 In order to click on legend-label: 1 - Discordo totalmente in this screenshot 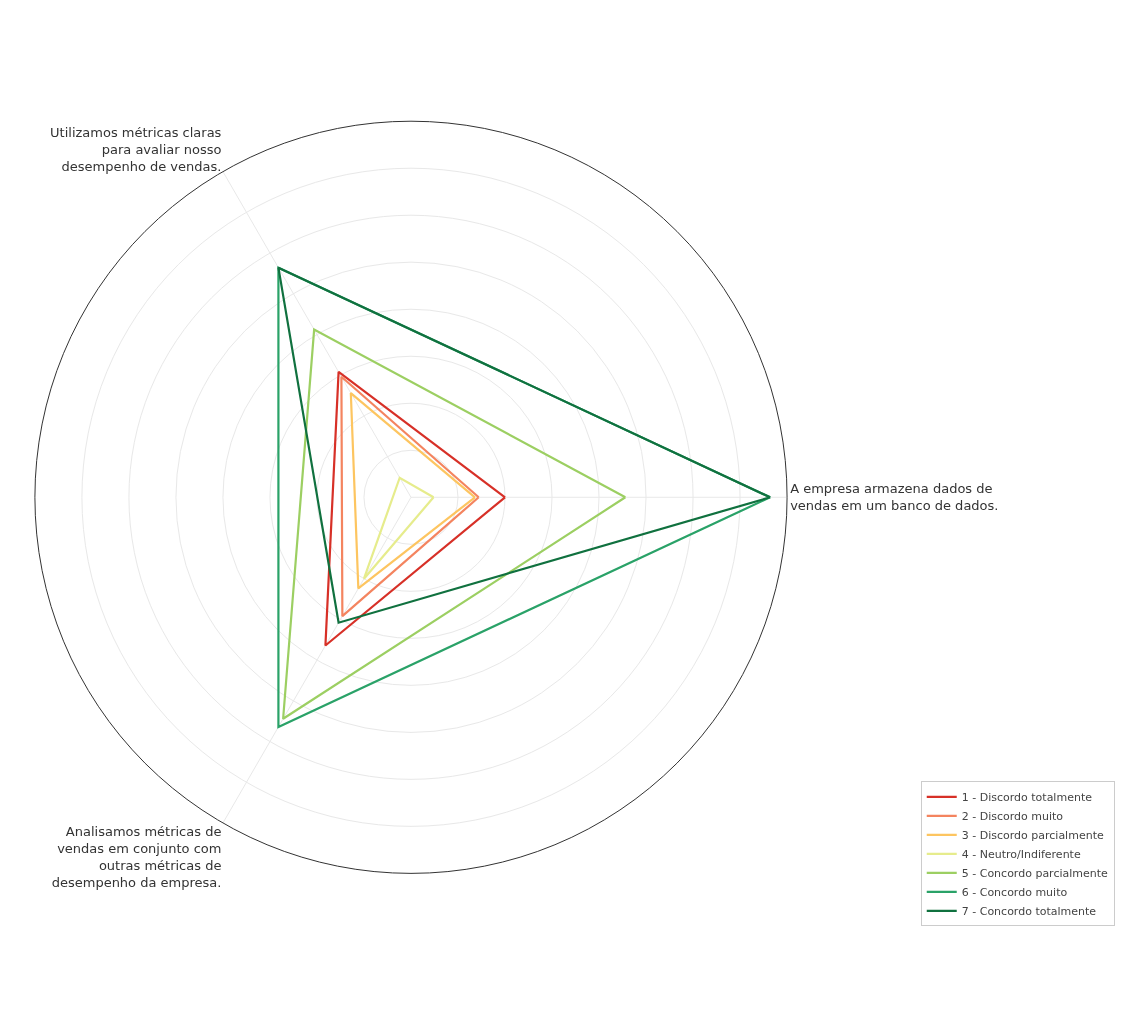, I will do `click(1027, 798)`.